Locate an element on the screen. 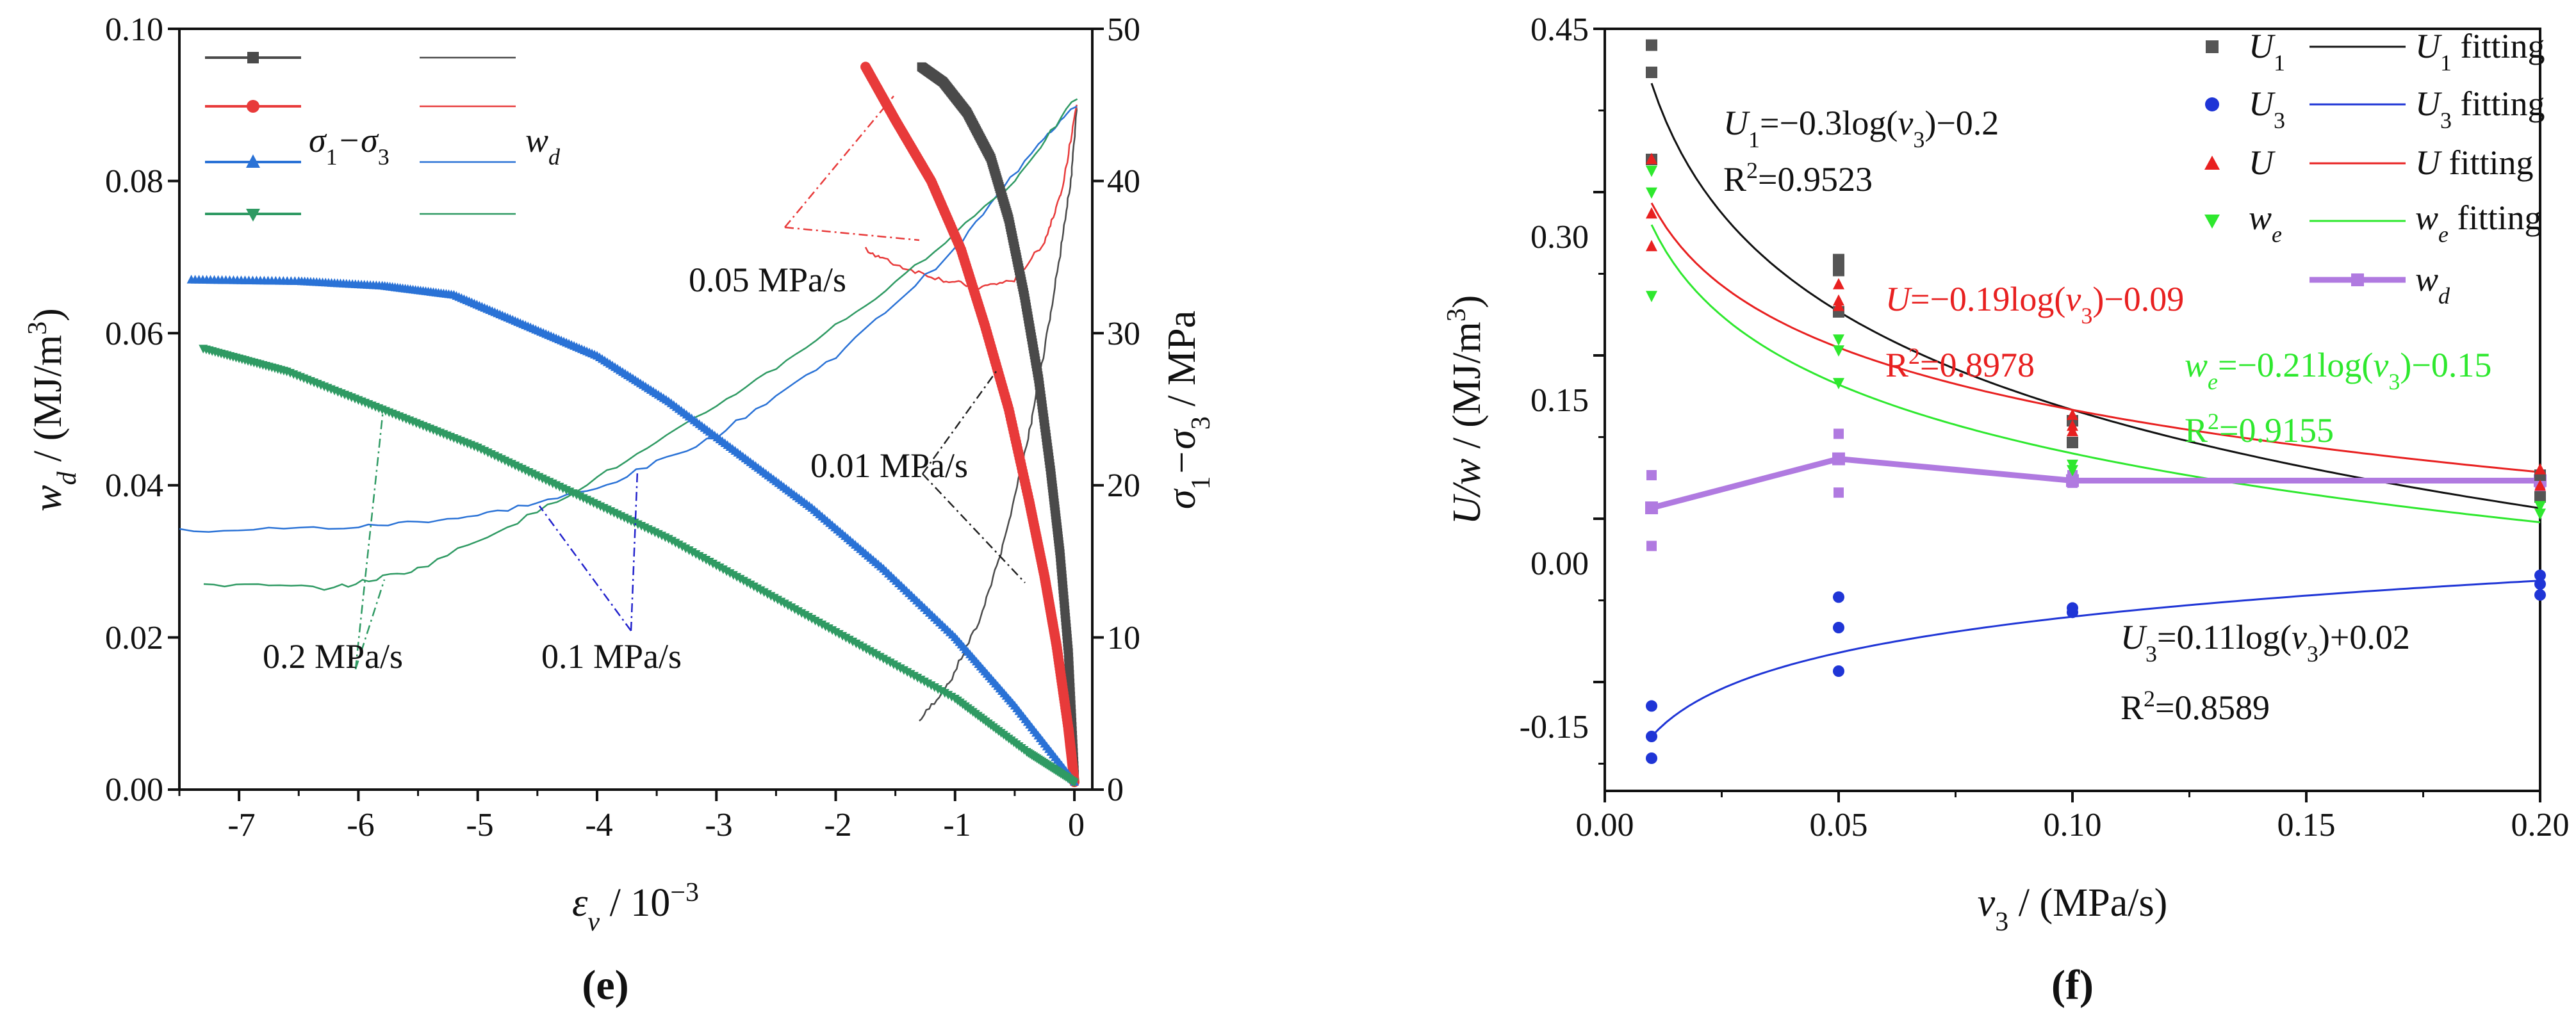 The image size is (2576, 1024). y-left-tick-label: 0.02 is located at coordinates (134, 638).